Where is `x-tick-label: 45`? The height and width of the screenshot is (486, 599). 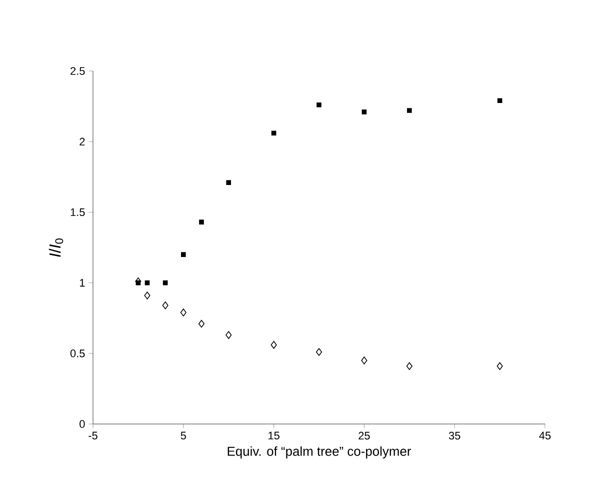 x-tick-label: 45 is located at coordinates (545, 436).